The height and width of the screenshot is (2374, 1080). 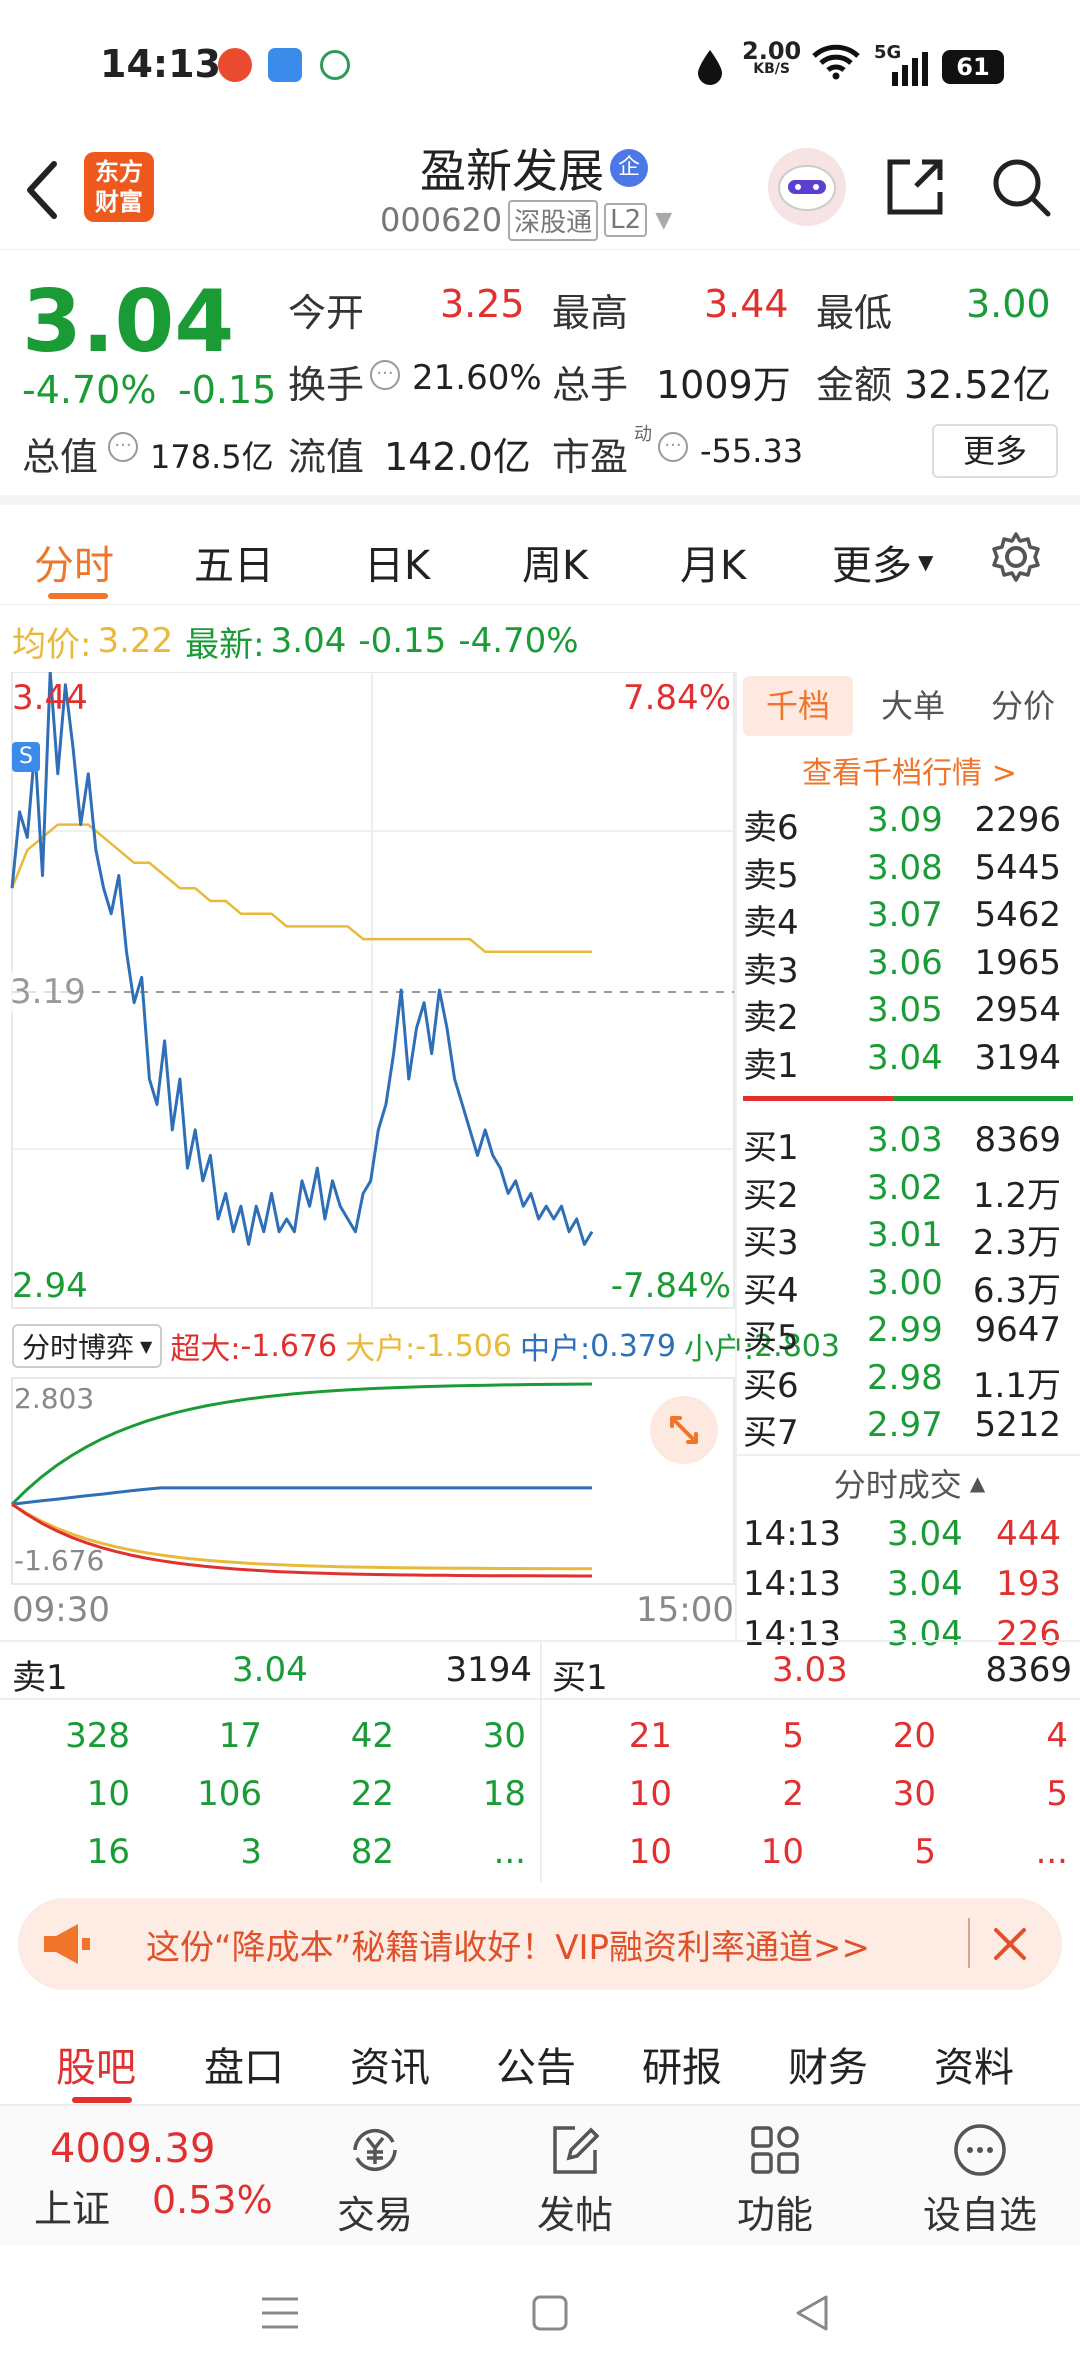 I want to click on flow-y-max: 2.803, so click(x=54, y=1398).